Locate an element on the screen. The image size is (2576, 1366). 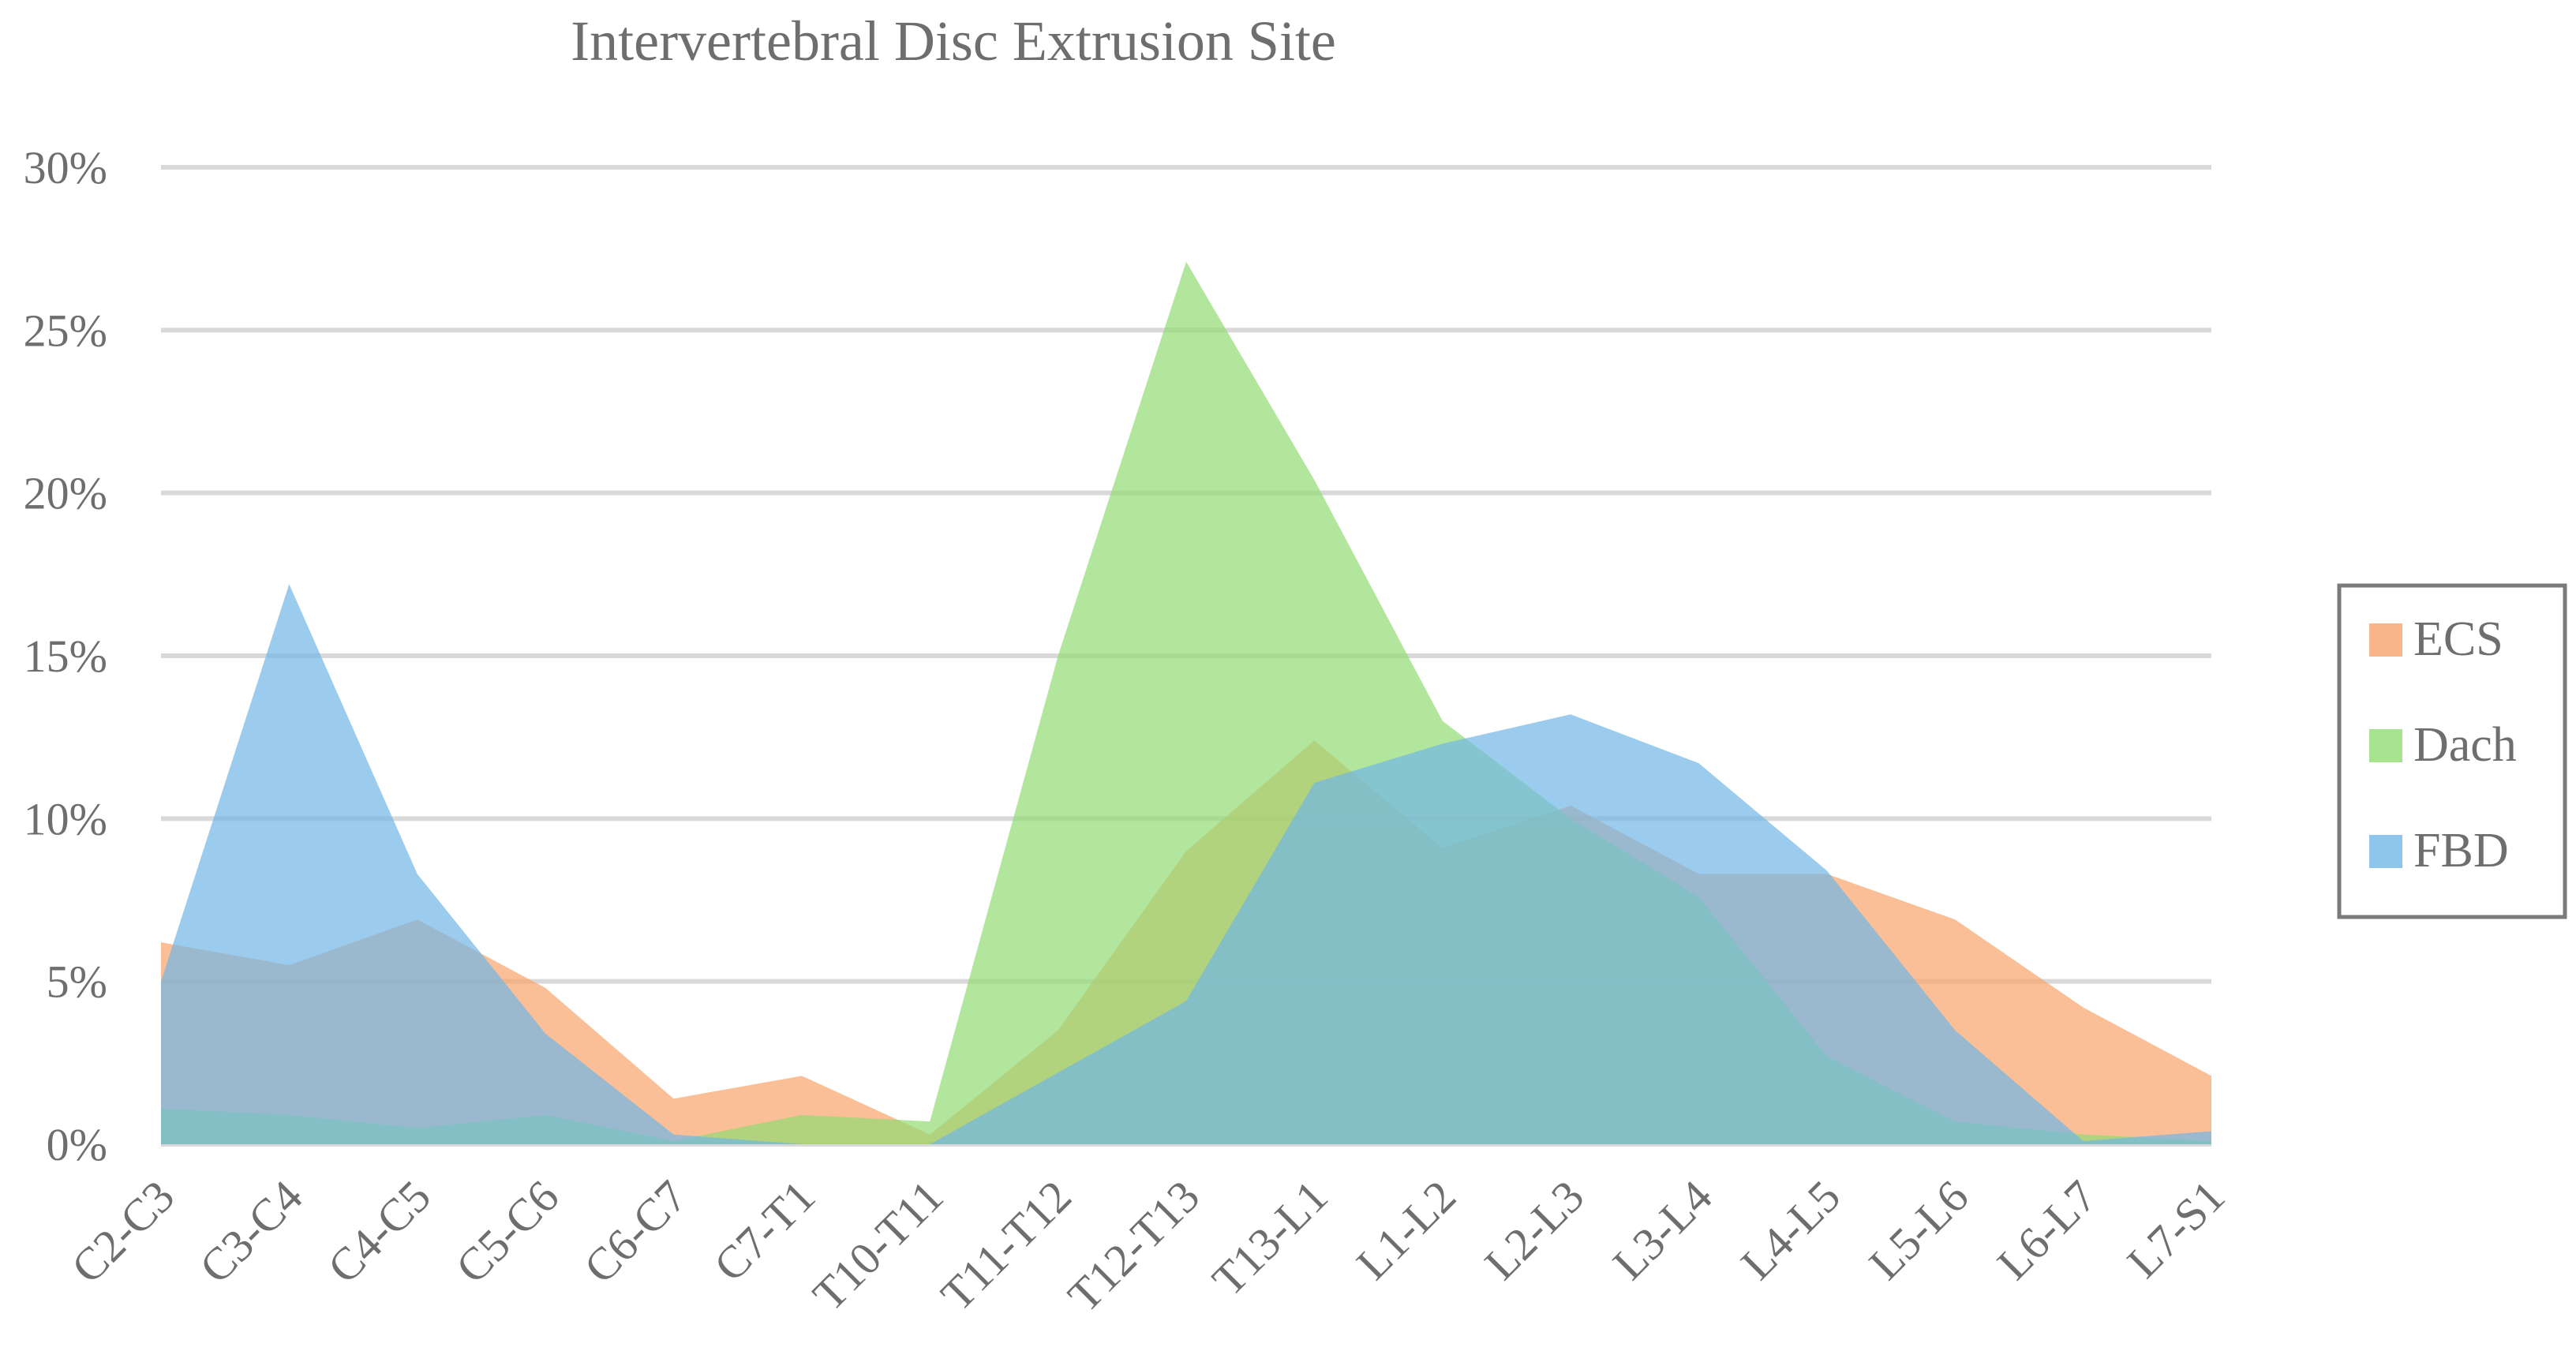
y-tick-label: 10% is located at coordinates (65, 818).